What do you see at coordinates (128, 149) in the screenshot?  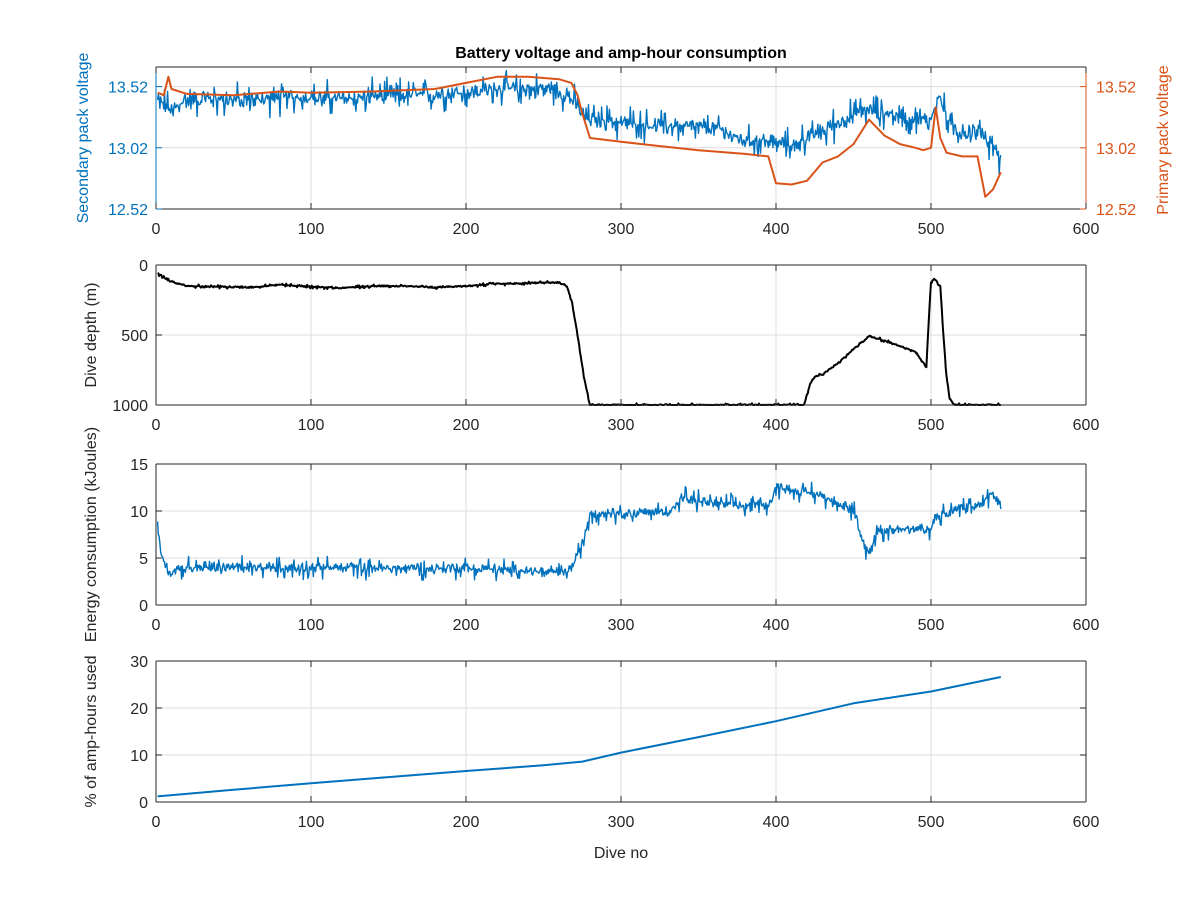 I see `y-tick-label: 13.02` at bounding box center [128, 149].